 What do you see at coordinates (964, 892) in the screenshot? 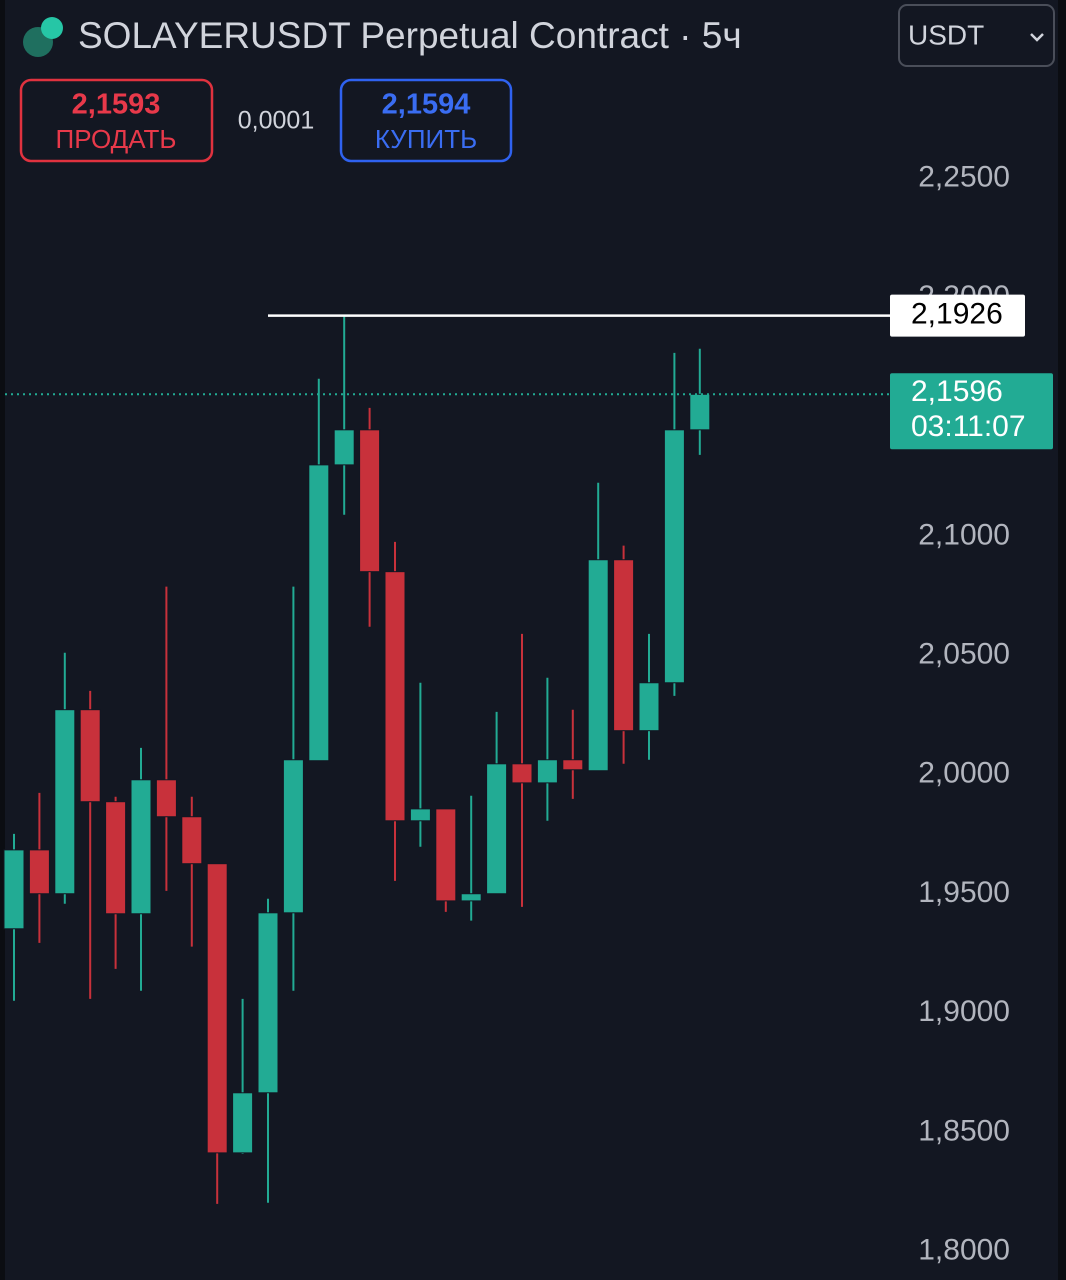
I see `y-tick-label: 1,9500` at bounding box center [964, 892].